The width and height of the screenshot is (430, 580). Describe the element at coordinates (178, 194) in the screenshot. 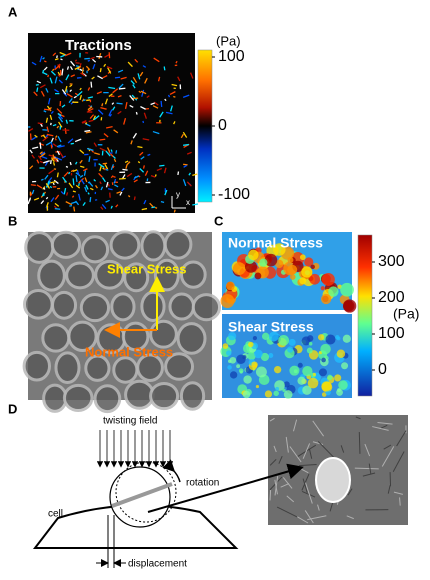

I see `axis-label: y` at that location.